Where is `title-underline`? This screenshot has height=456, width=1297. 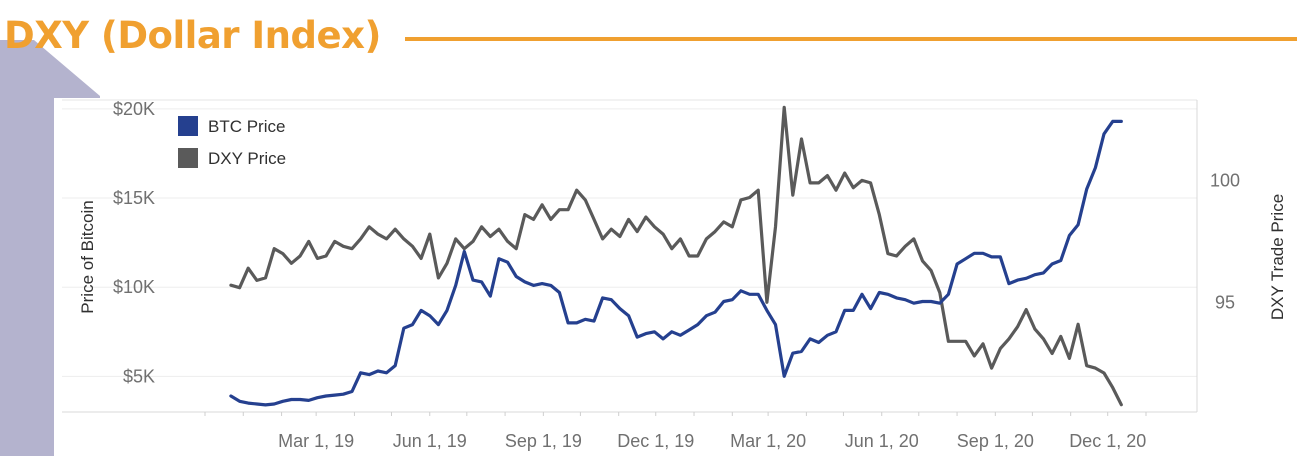
title-underline is located at coordinates (851, 39).